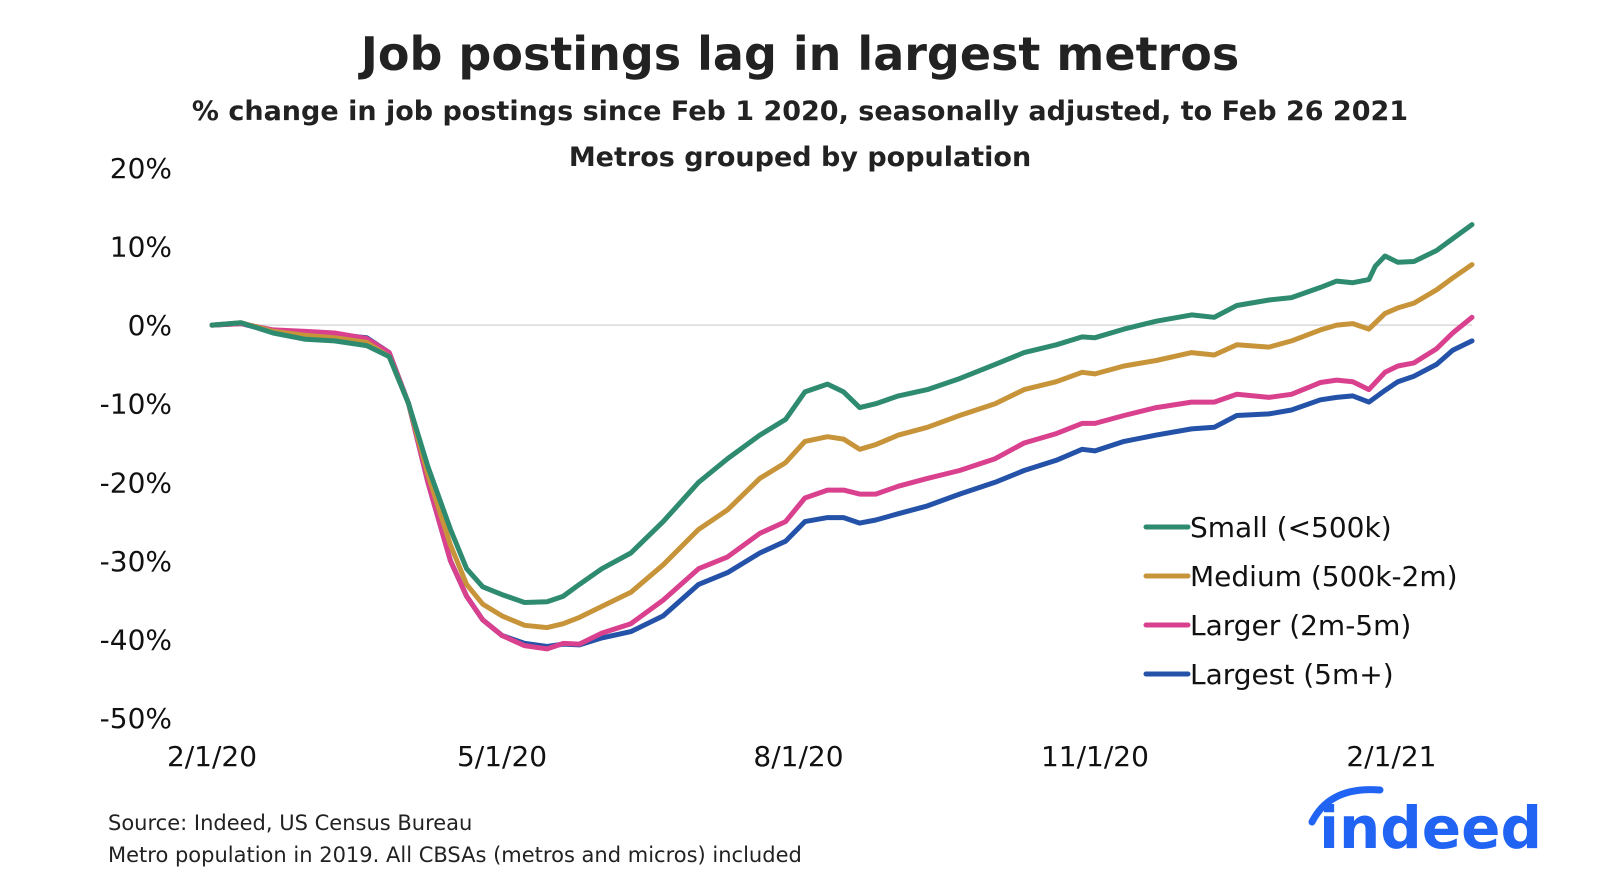 The height and width of the screenshot is (876, 1600). I want to click on x-tick-label: 2/1/21, so click(1391, 756).